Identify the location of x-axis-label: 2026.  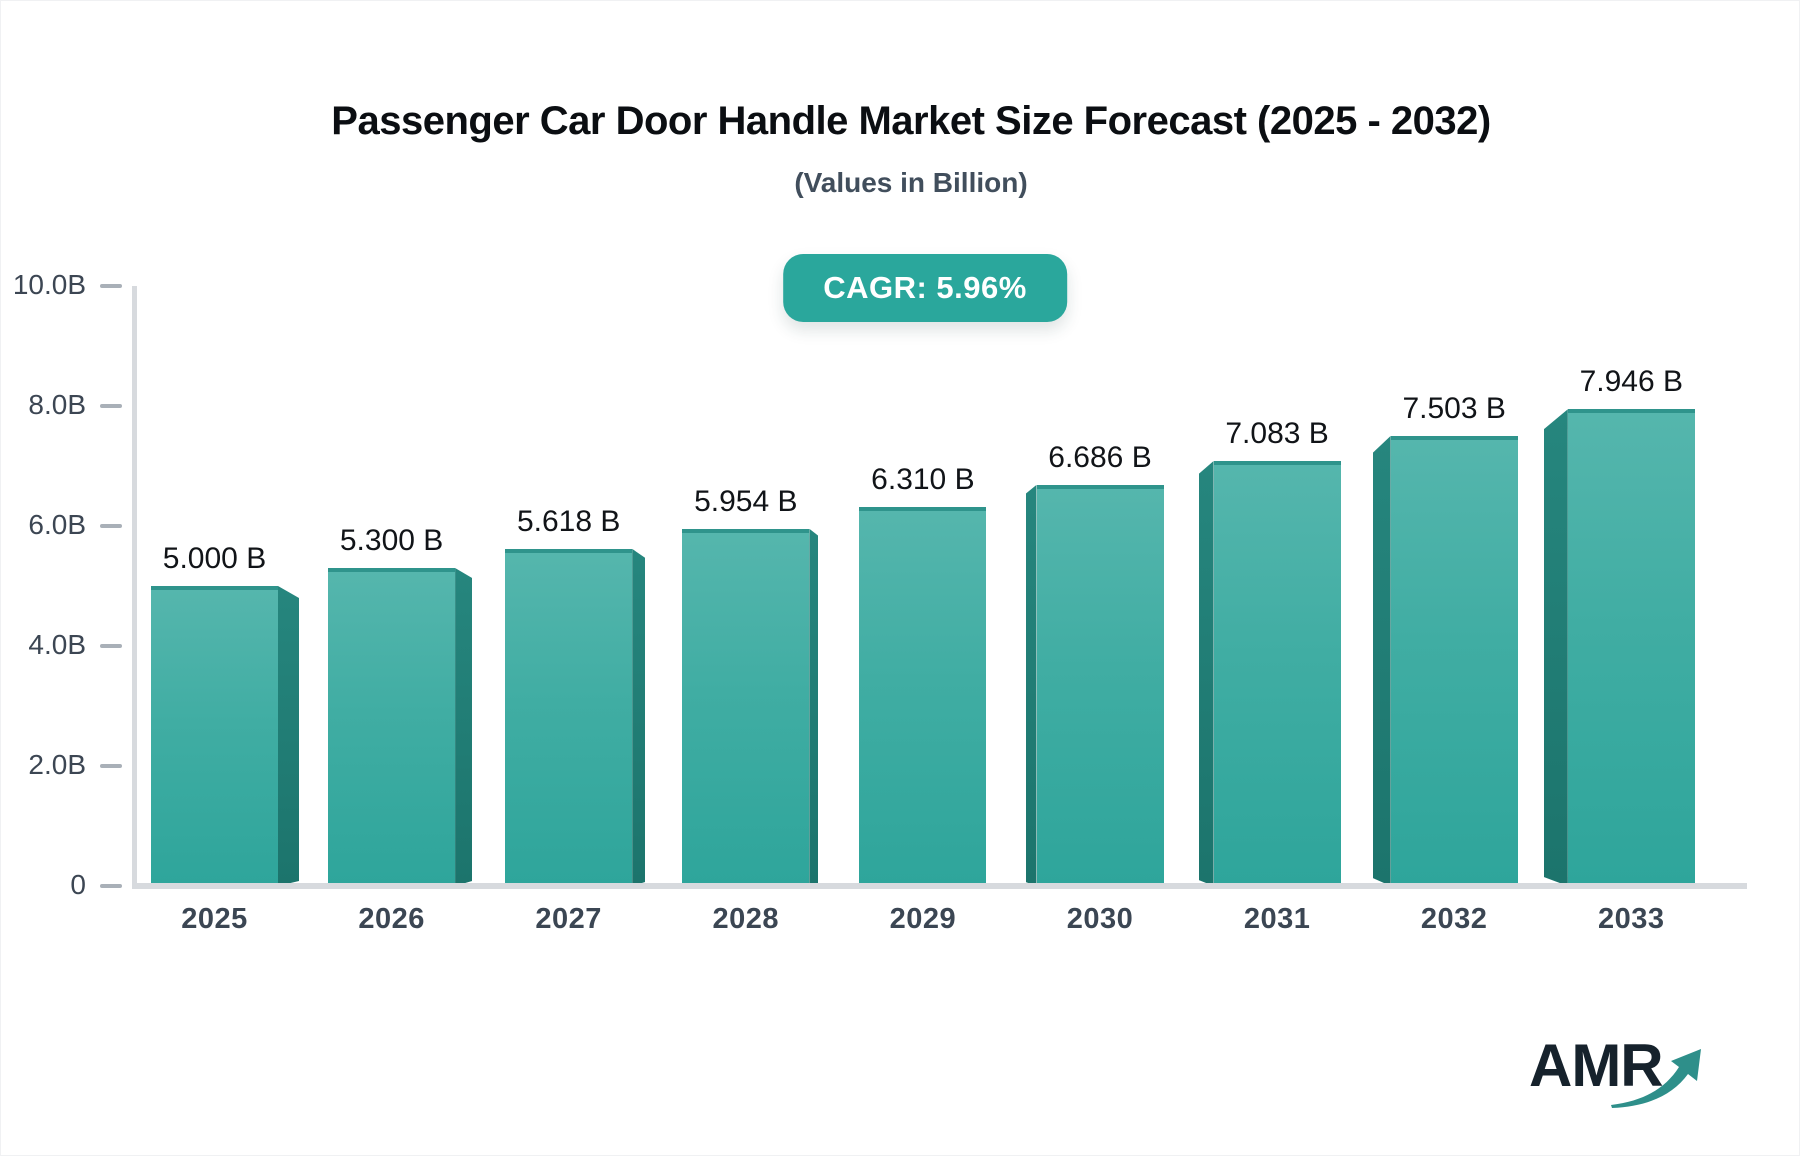
(391, 919).